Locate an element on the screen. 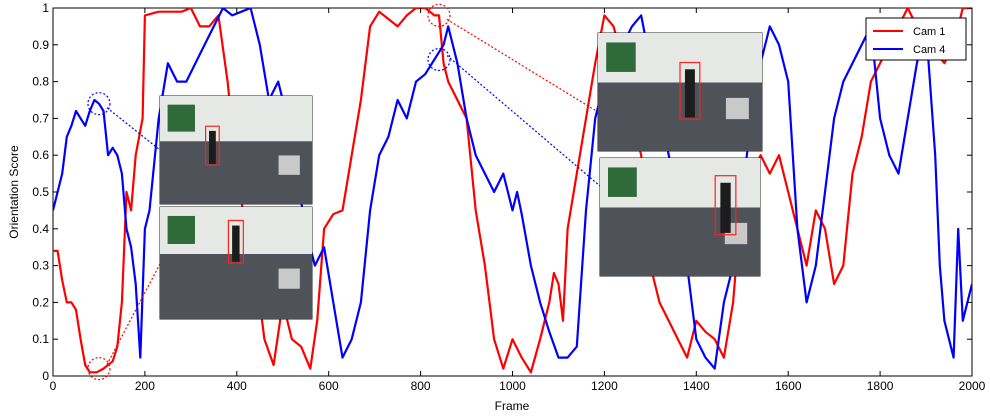 Image resolution: width=990 pixels, height=417 pixels. x-tick-label: 1200 is located at coordinates (604, 386).